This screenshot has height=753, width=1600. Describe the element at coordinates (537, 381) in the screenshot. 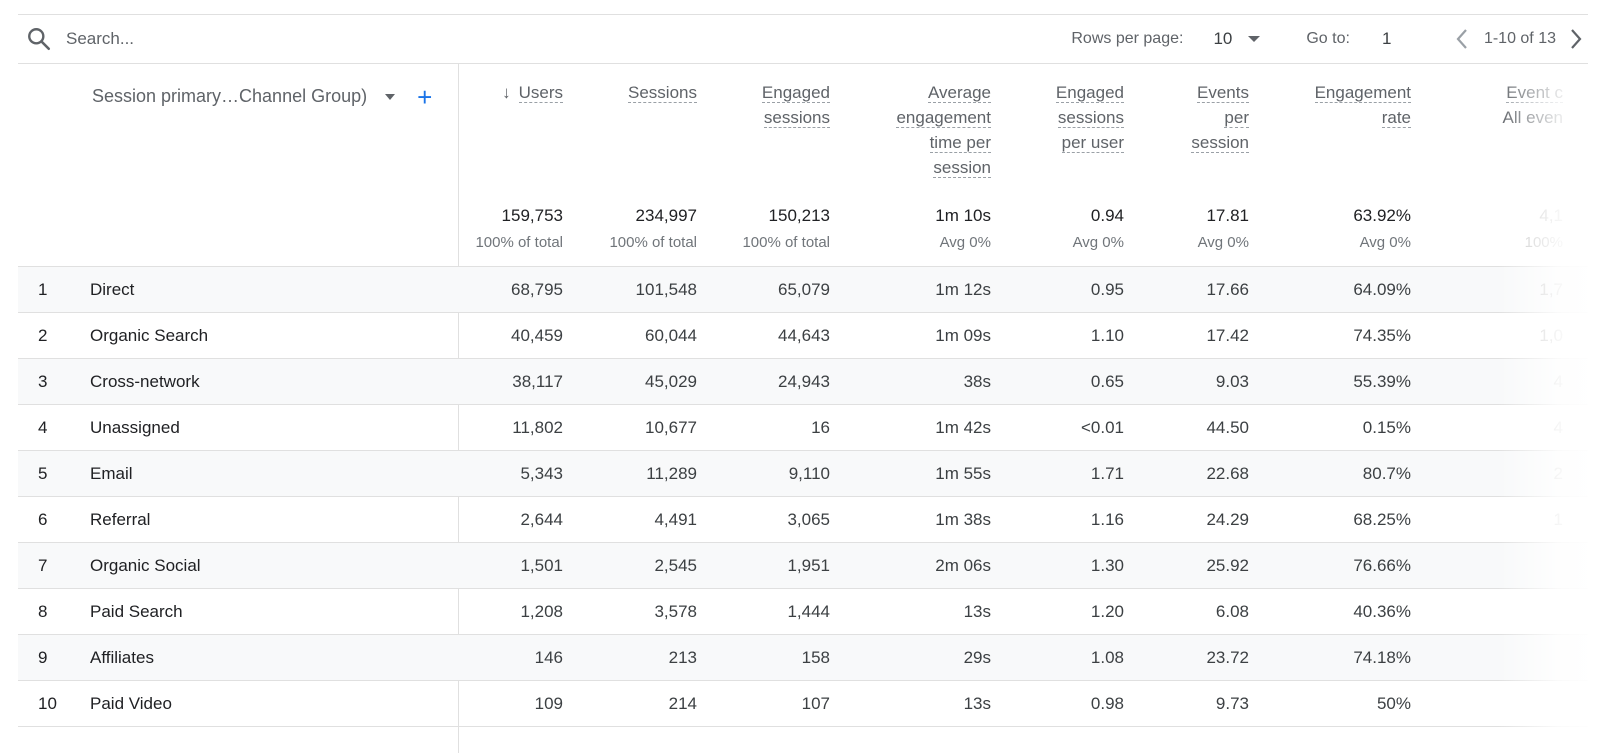

I see `row-metric-value: 38,117` at that location.